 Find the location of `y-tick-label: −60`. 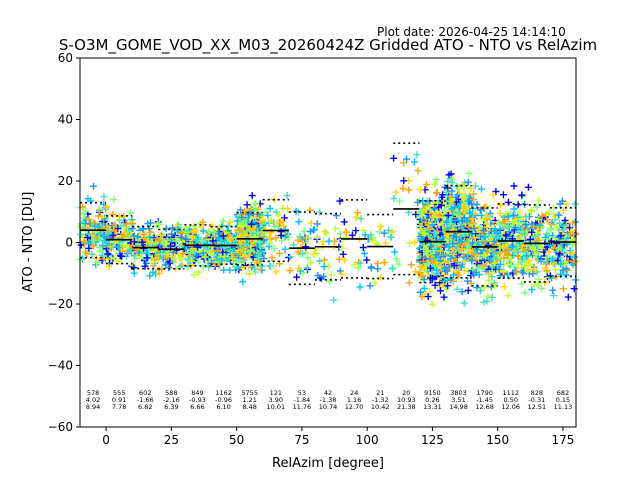

y-tick-label: −60 is located at coordinates (60, 427).